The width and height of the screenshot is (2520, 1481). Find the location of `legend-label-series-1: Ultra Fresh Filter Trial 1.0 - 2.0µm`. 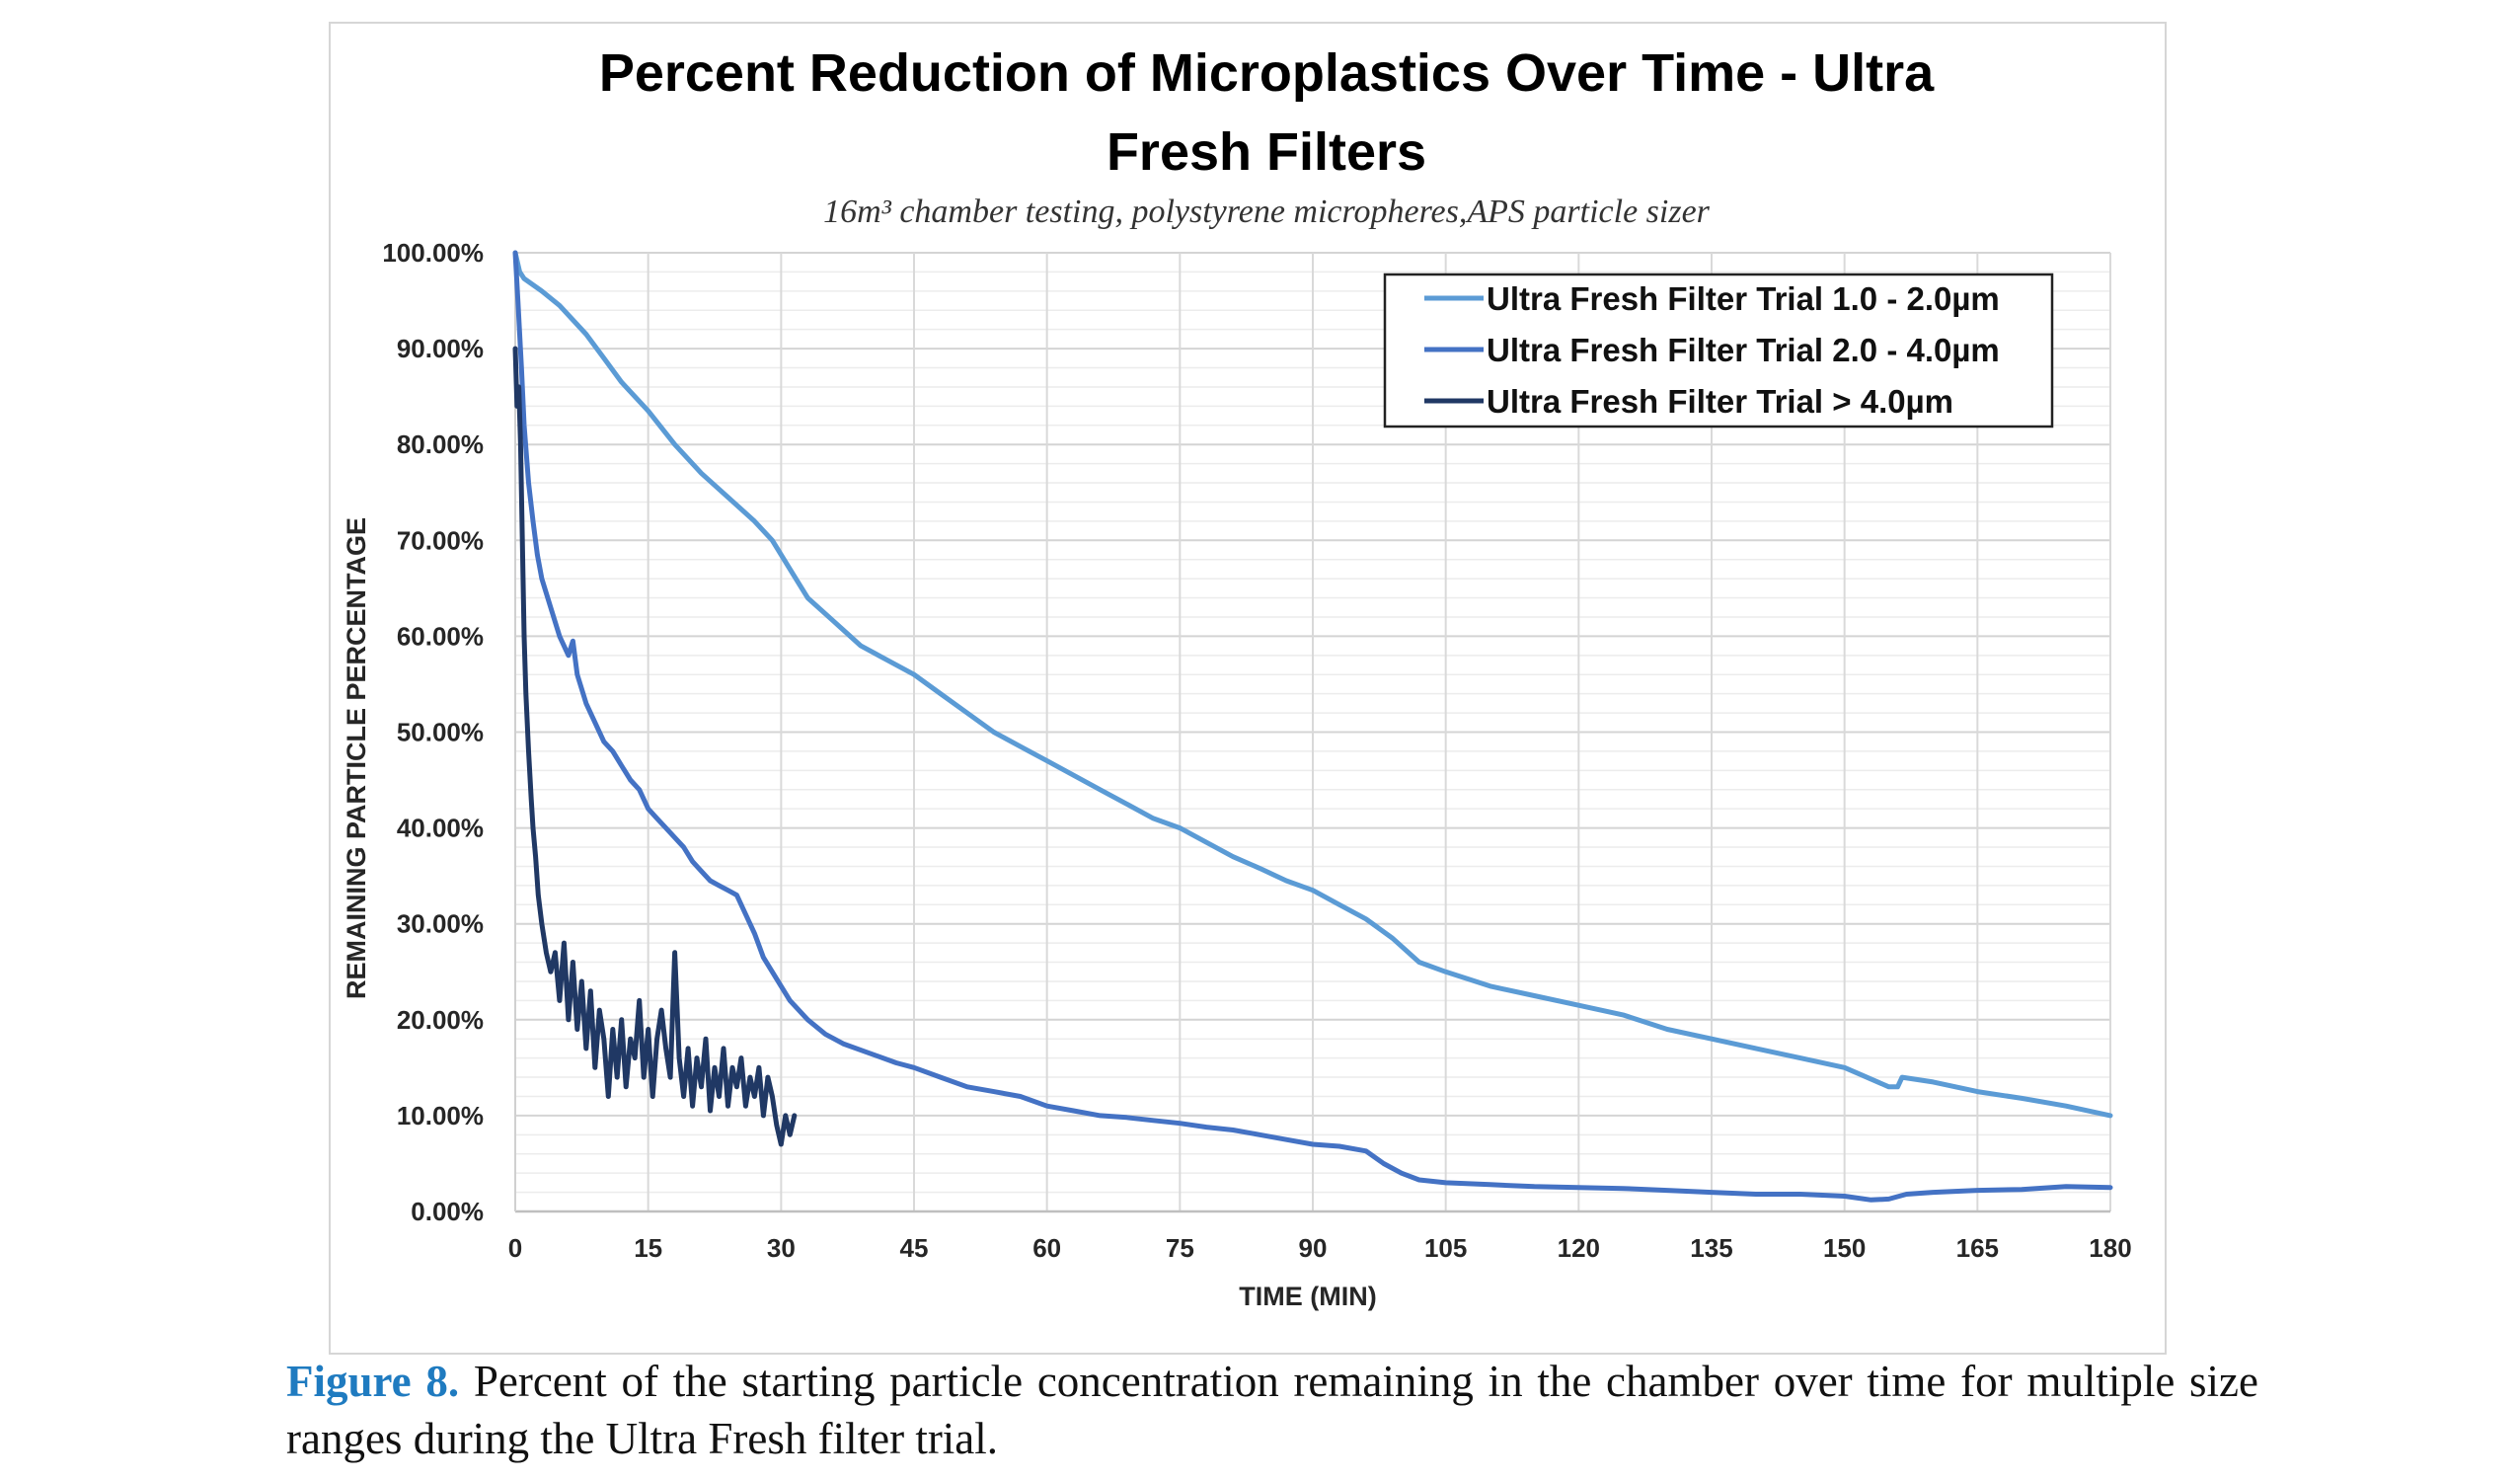

legend-label-series-1: Ultra Fresh Filter Trial 1.0 - 2.0µm is located at coordinates (1743, 298).